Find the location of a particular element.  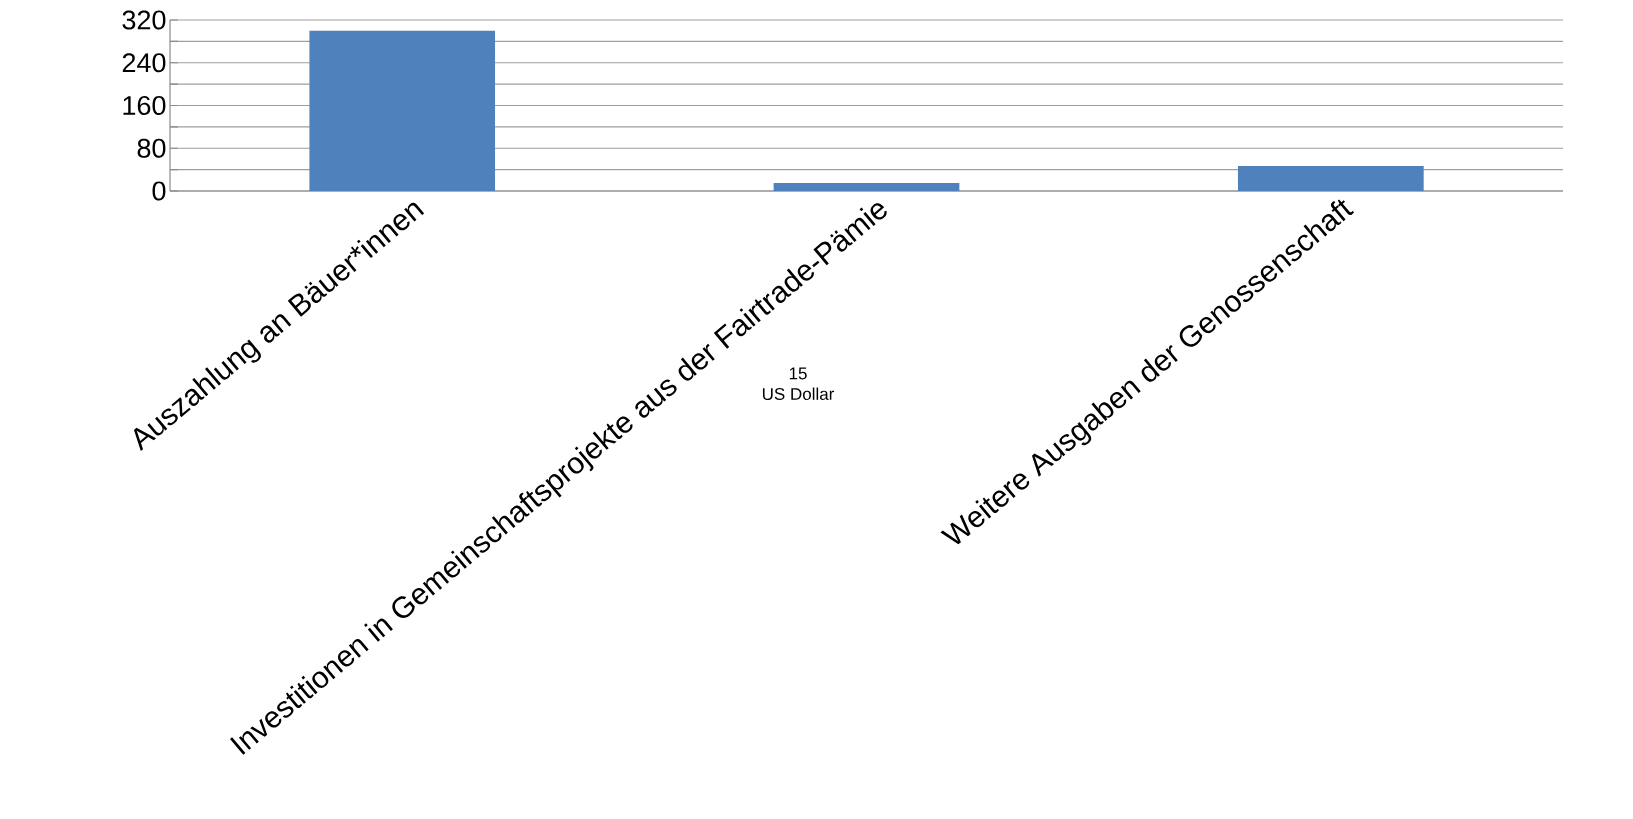

text: US Dollar is located at coordinates (798, 394).